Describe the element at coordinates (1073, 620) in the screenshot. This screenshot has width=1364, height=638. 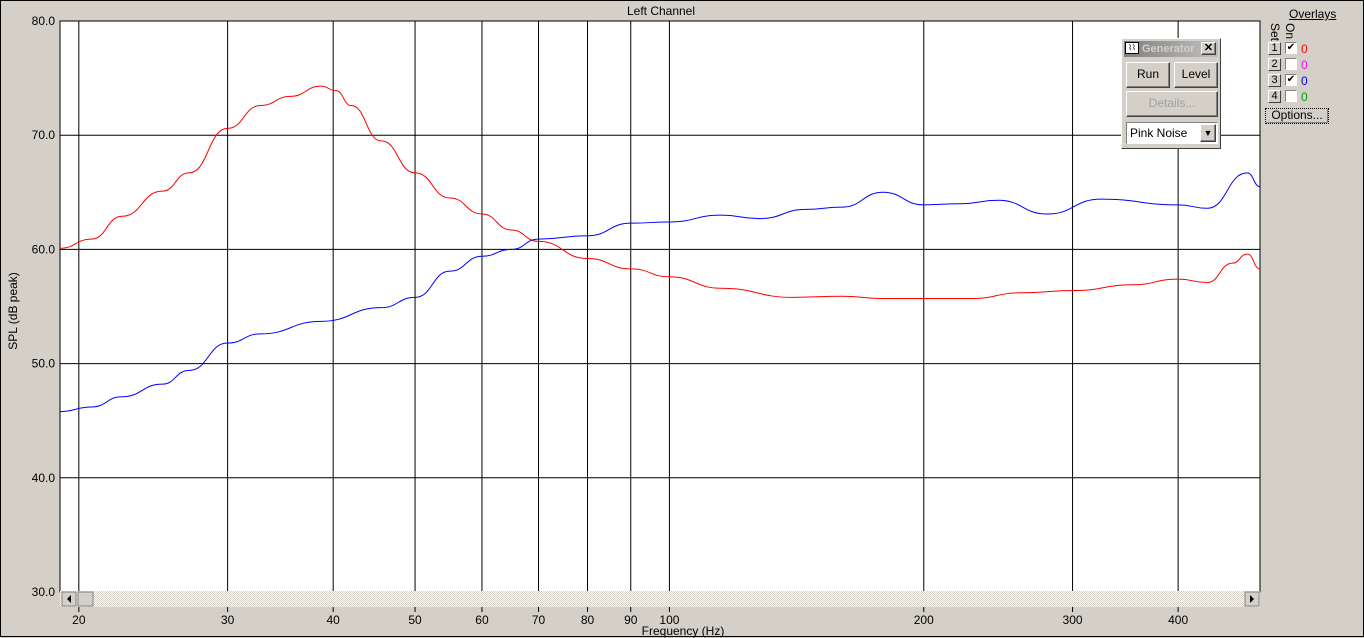
I see `x-tick-label: 300` at that location.